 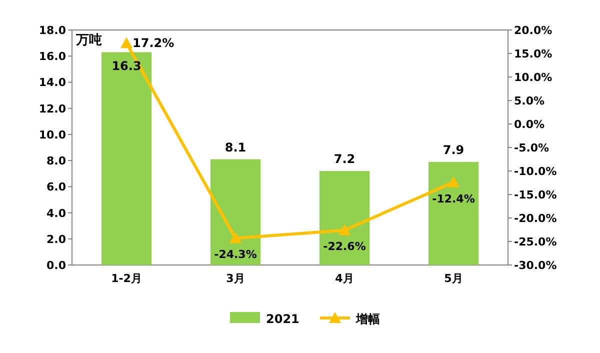 What do you see at coordinates (344, 278) in the screenshot?
I see `x-tick-label: 4月` at bounding box center [344, 278].